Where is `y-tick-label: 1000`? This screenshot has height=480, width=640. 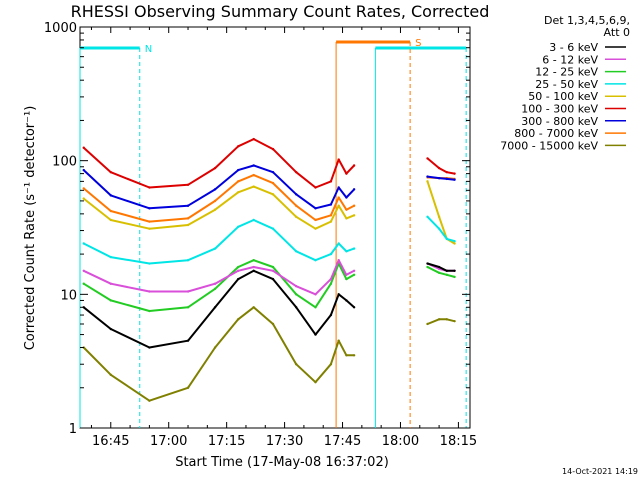
y-tick-label: 1000 is located at coordinates (60, 28).